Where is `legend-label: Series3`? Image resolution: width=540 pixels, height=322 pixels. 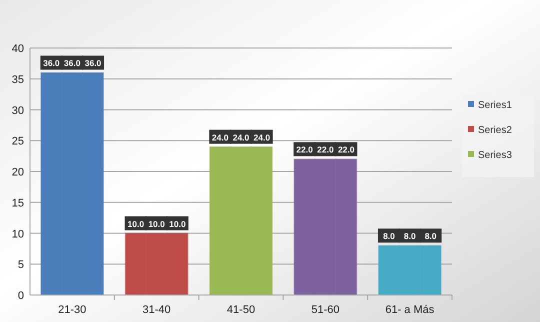
legend-label: Series3 is located at coordinates (495, 155).